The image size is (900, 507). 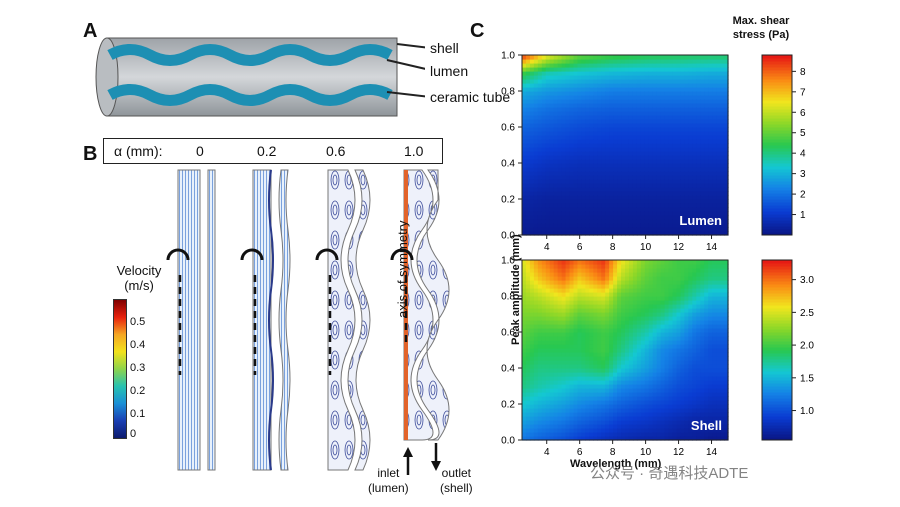 What do you see at coordinates (777, 349) in the screenshot?
I see `colorbar-segment-shell` at bounding box center [777, 349].